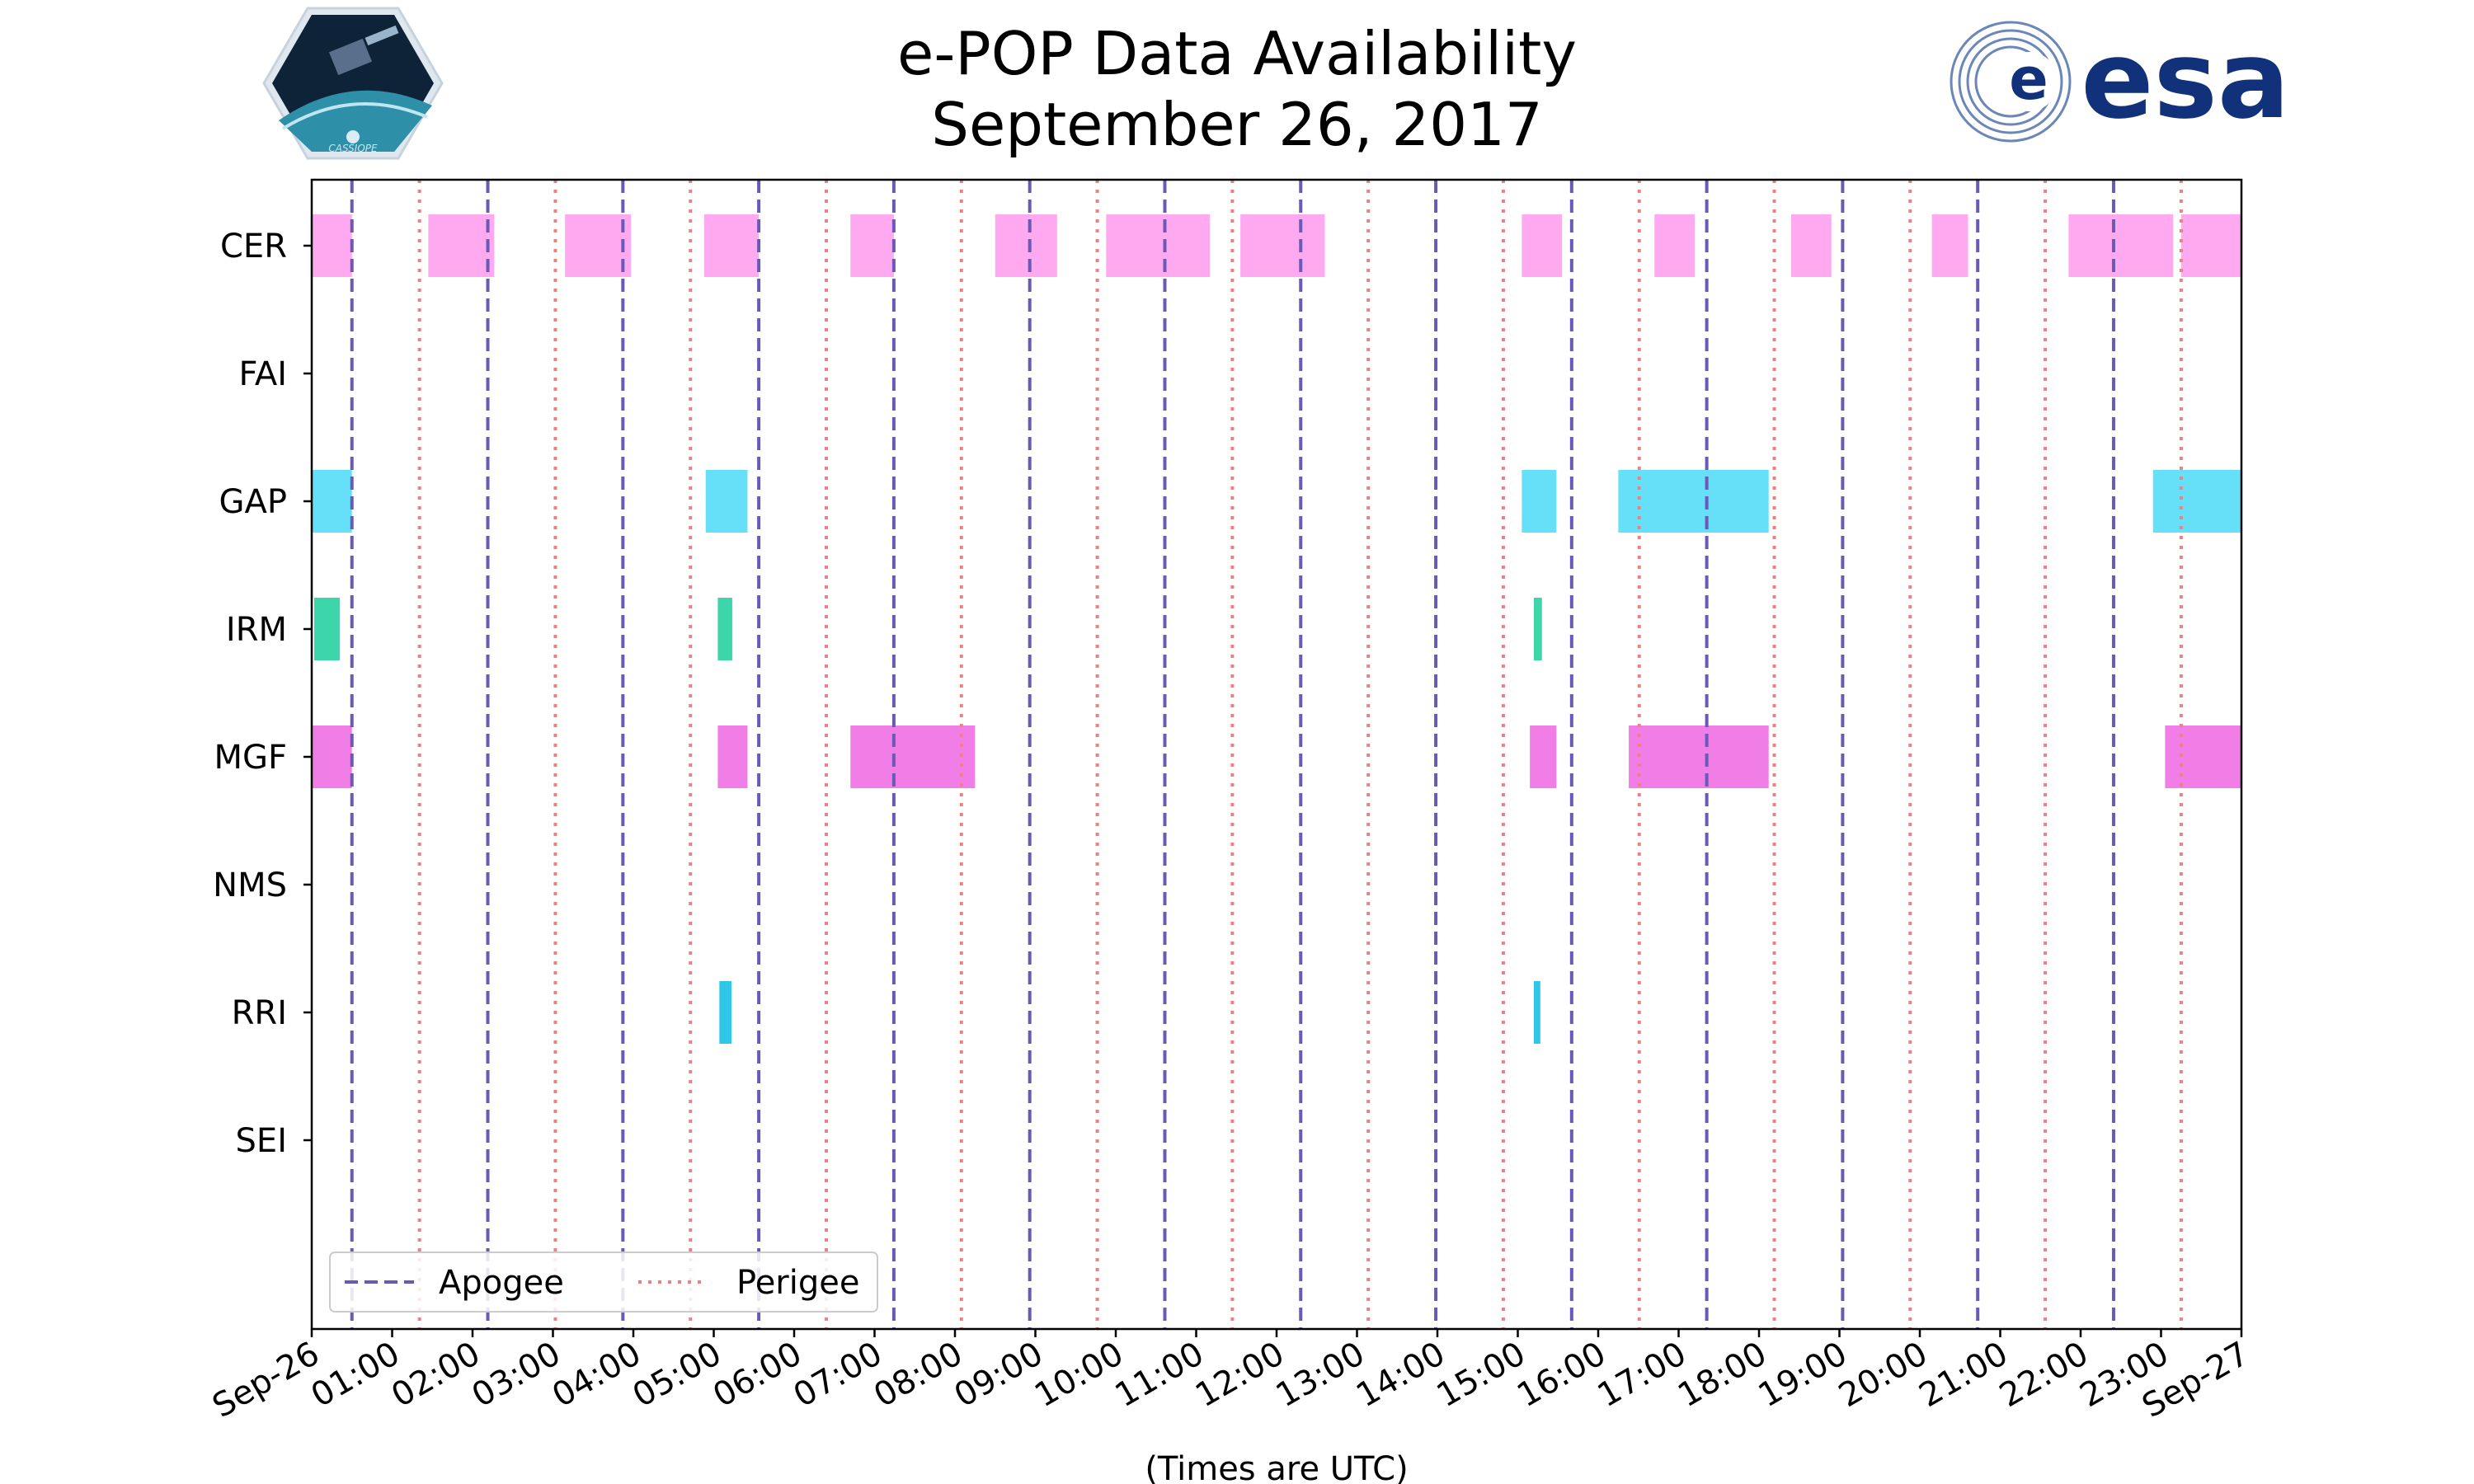 The height and width of the screenshot is (1484, 2474). What do you see at coordinates (250, 758) in the screenshot?
I see `y-tick-label-mgf: MGF` at bounding box center [250, 758].